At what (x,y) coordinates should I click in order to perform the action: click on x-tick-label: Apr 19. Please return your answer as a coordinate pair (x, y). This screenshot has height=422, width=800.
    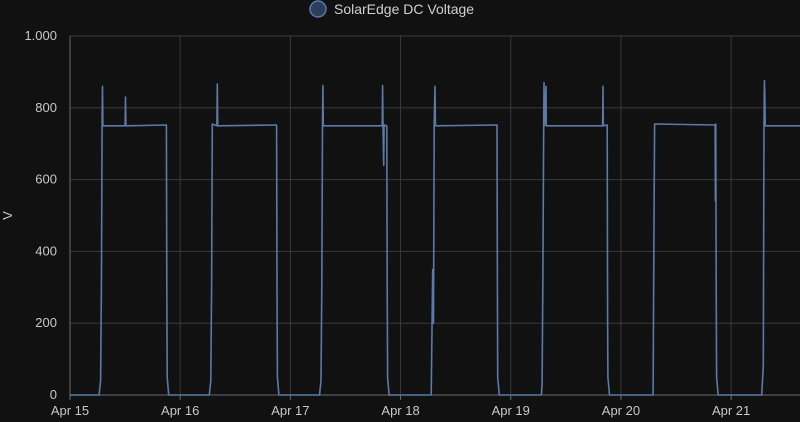
    Looking at the image, I should click on (511, 410).